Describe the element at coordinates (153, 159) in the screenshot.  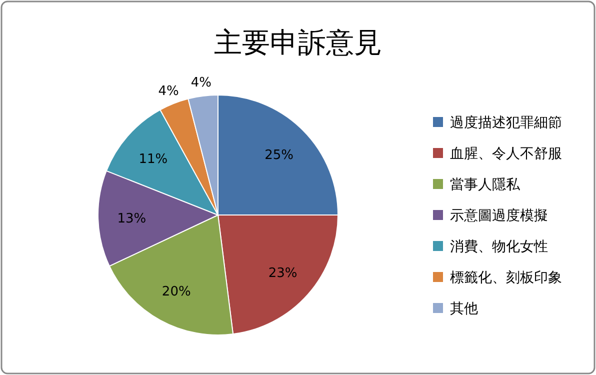
I see `data-label: 11%` at that location.